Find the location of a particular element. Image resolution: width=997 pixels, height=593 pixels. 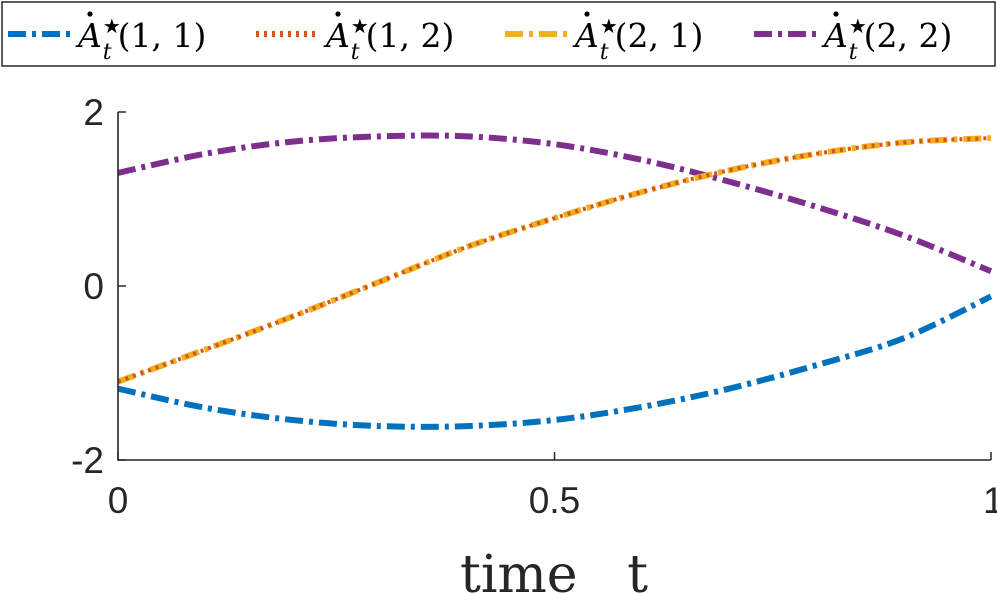

legend-label-4: A★ t (2, 2) is located at coordinates (886, 39).